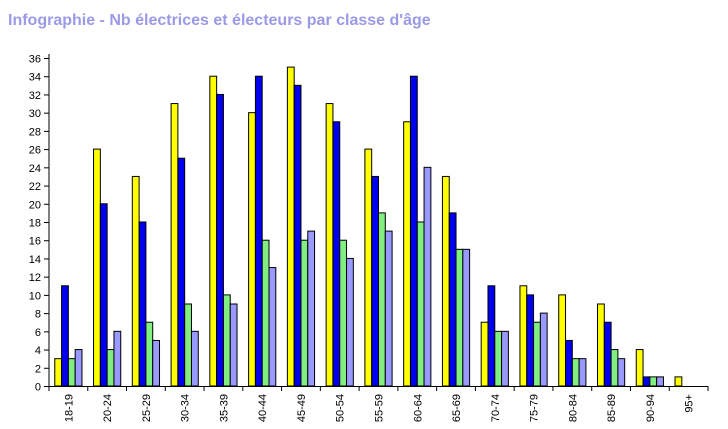 Image resolution: width=728 pixels, height=429 pixels. I want to click on x-tick-label: 85-89, so click(612, 408).